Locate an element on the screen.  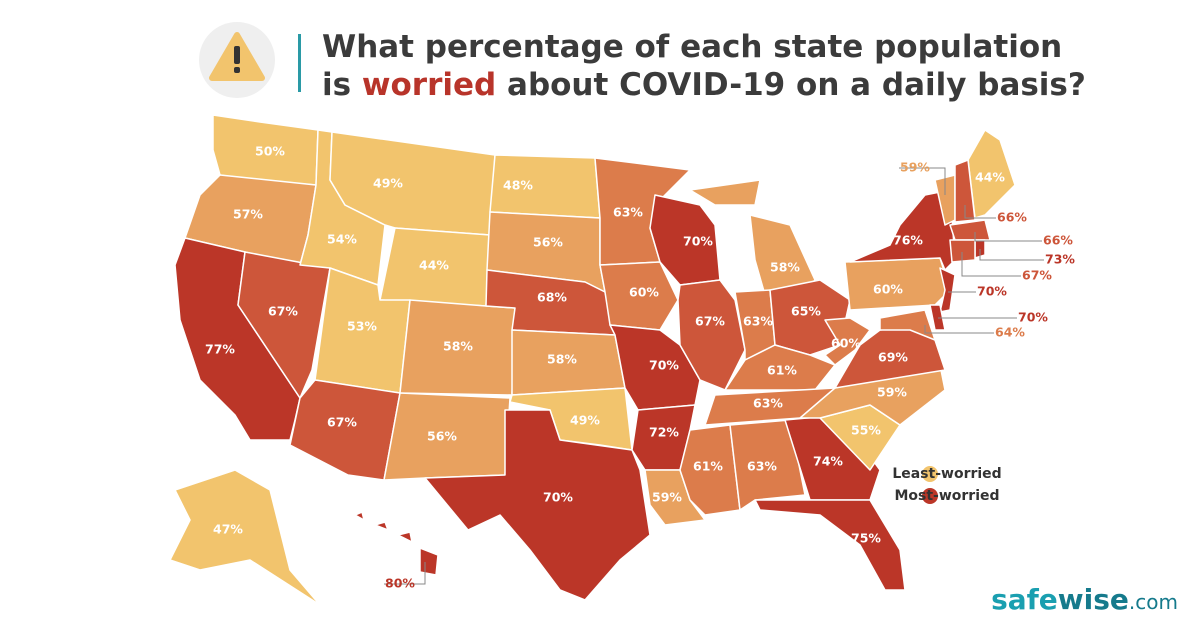
divider is located at coordinates (299, 63).